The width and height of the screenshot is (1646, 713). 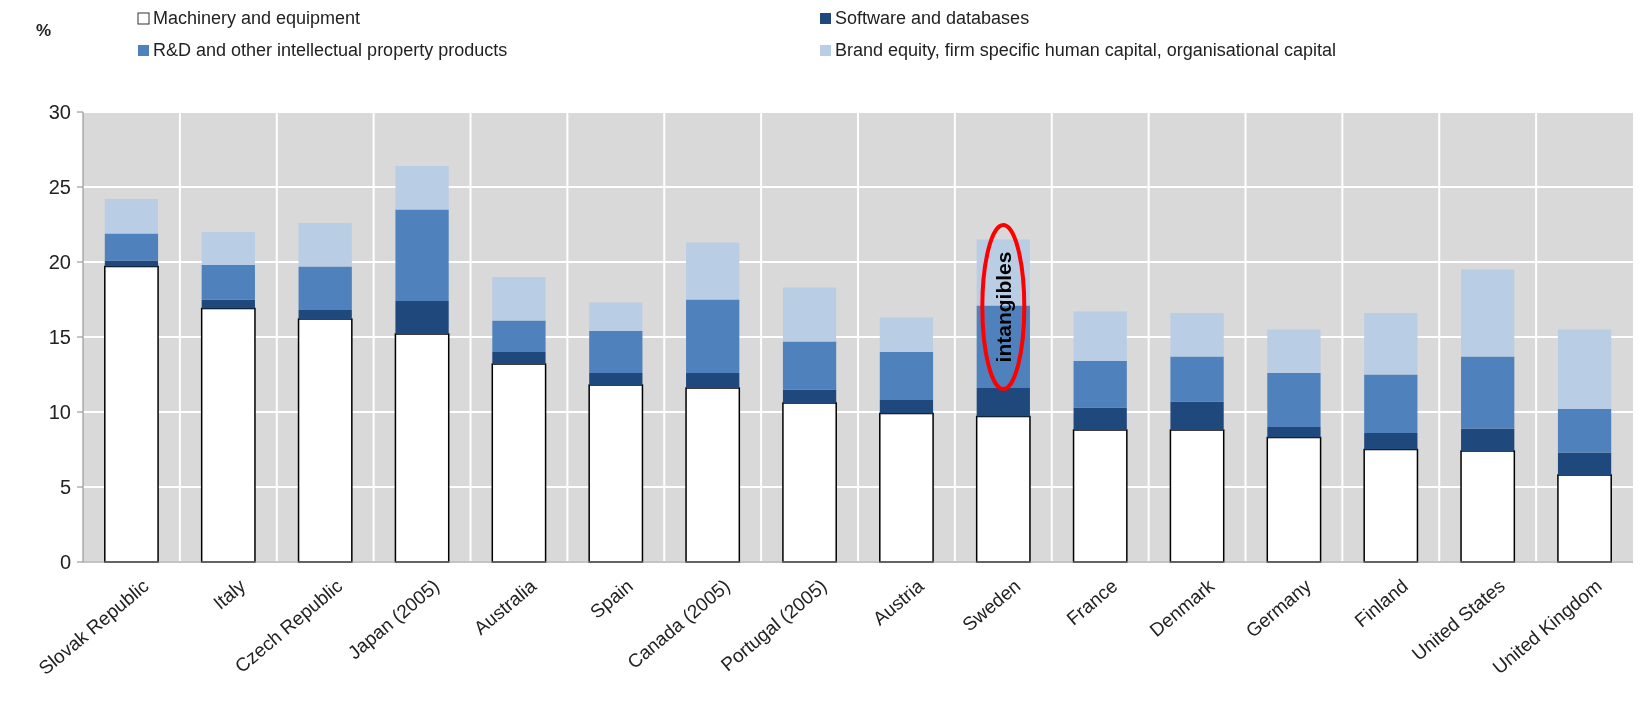 I want to click on legend-label: Machinery and equipment, so click(x=257, y=18).